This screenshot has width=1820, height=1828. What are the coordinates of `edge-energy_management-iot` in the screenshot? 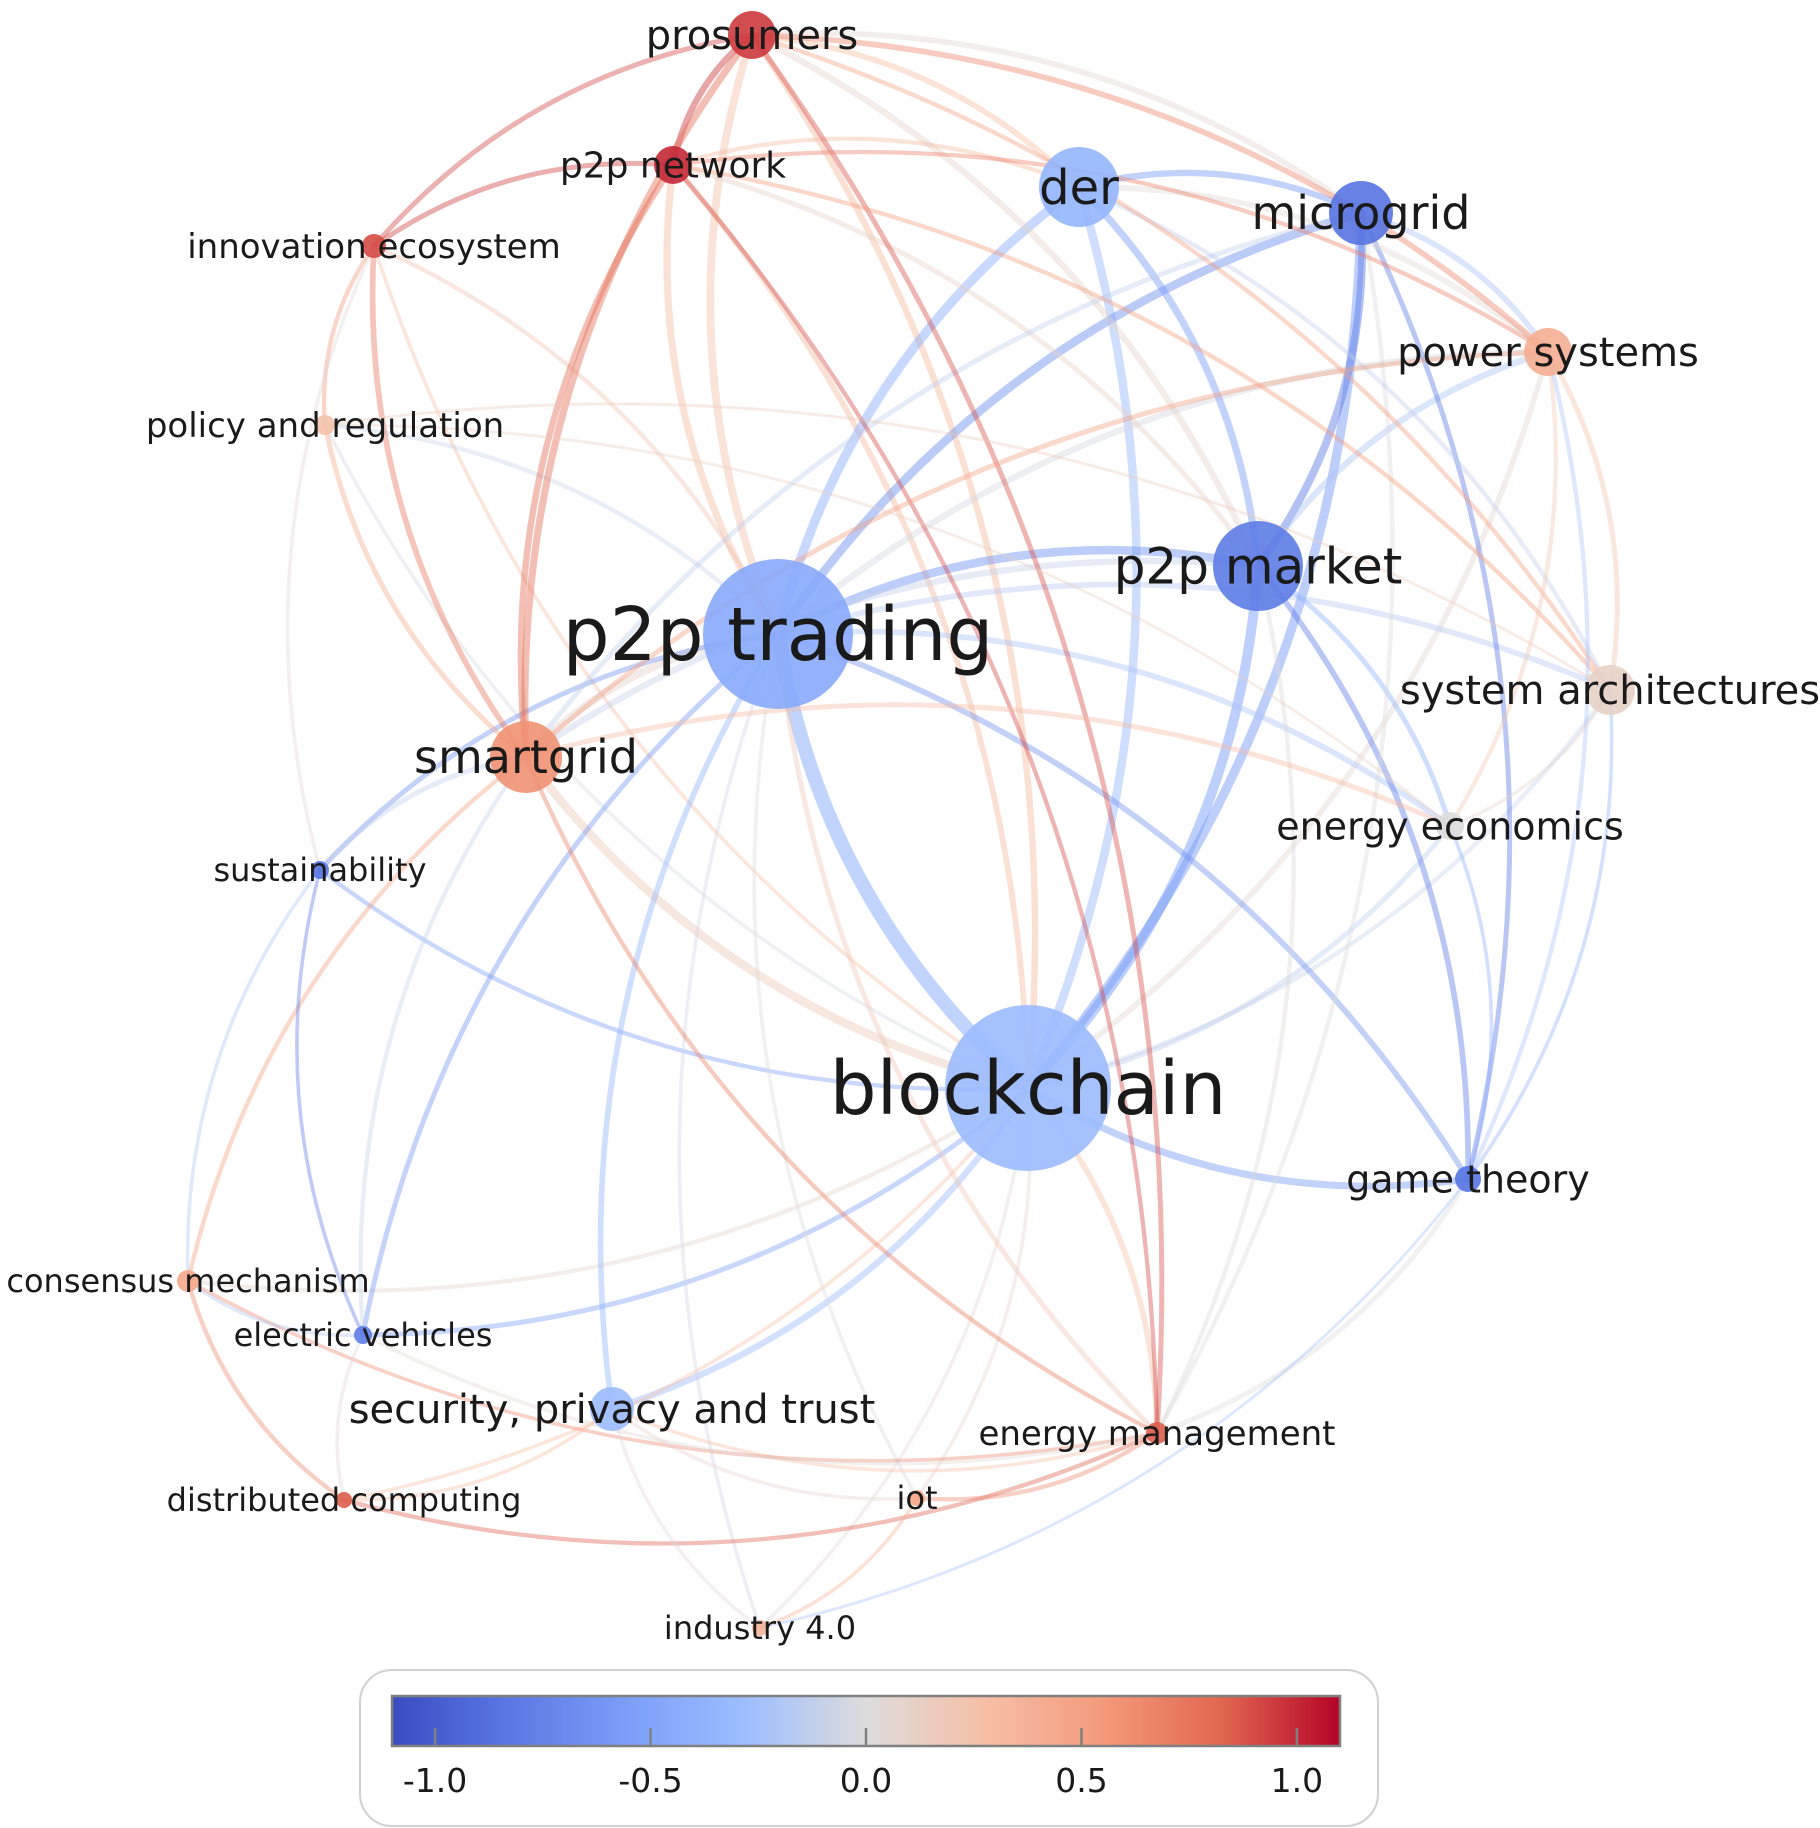 It's located at (1037, 1466).